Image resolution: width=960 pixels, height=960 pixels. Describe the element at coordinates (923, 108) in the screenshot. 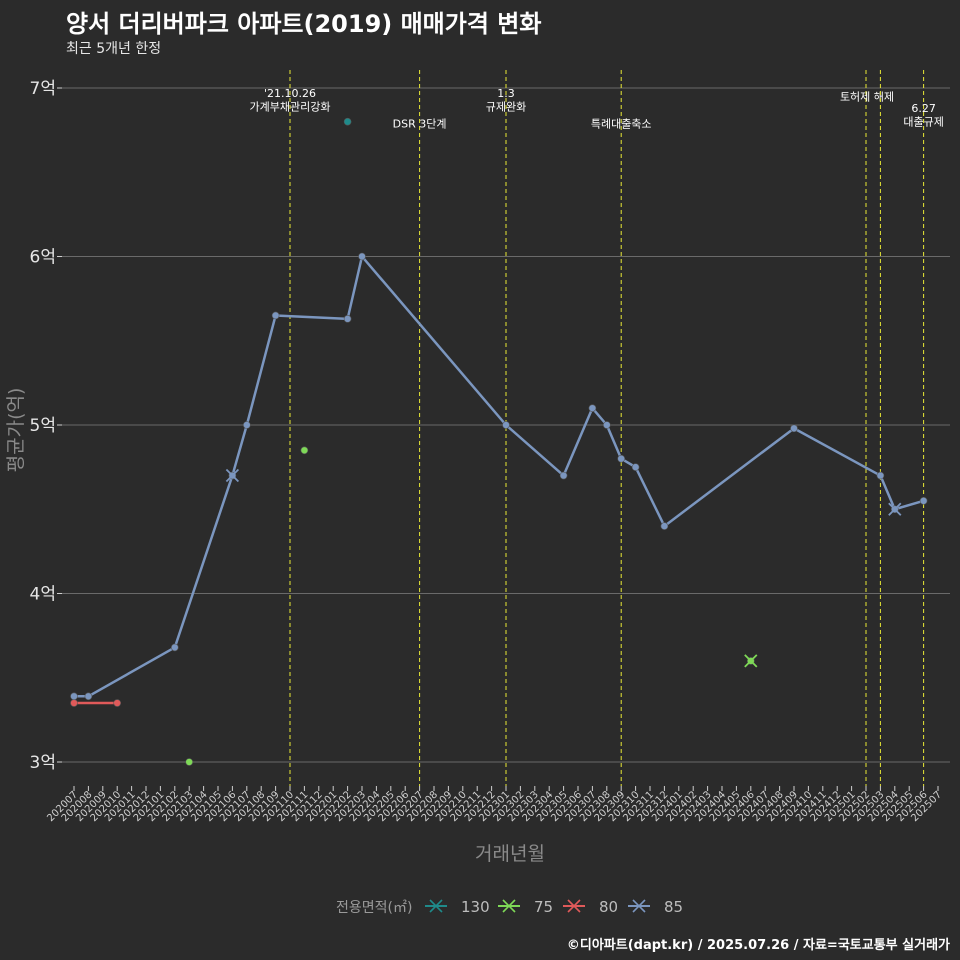

I see `policy-label: 6.27` at that location.